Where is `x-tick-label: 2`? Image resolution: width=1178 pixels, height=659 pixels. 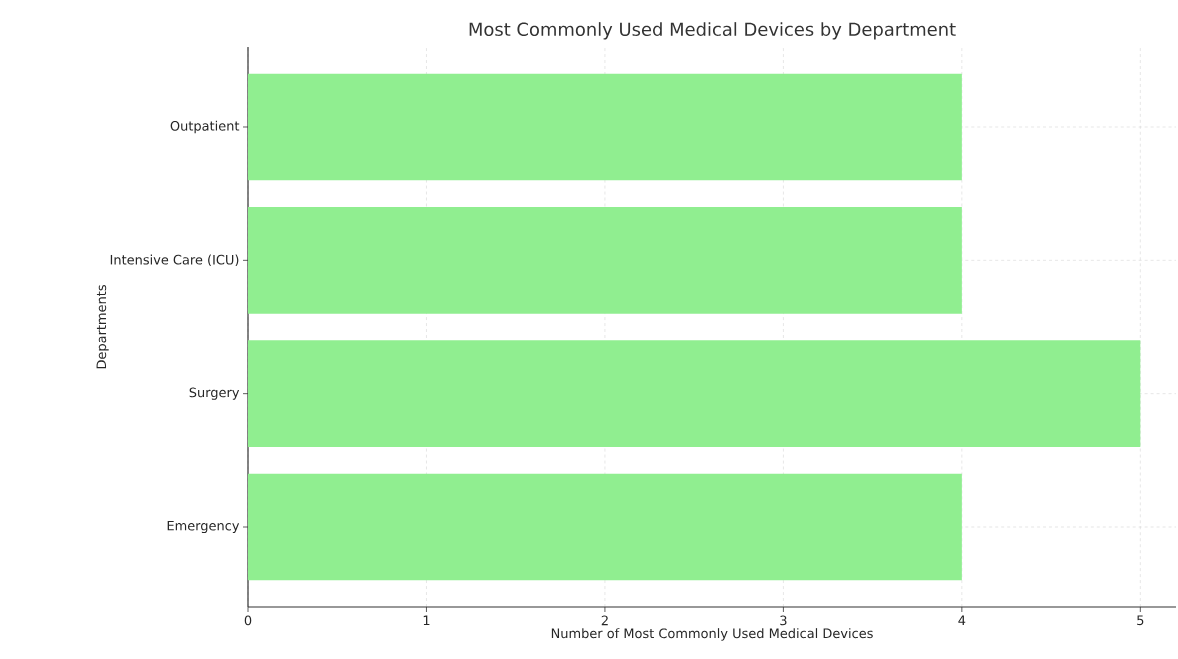 x-tick-label: 2 is located at coordinates (604, 620).